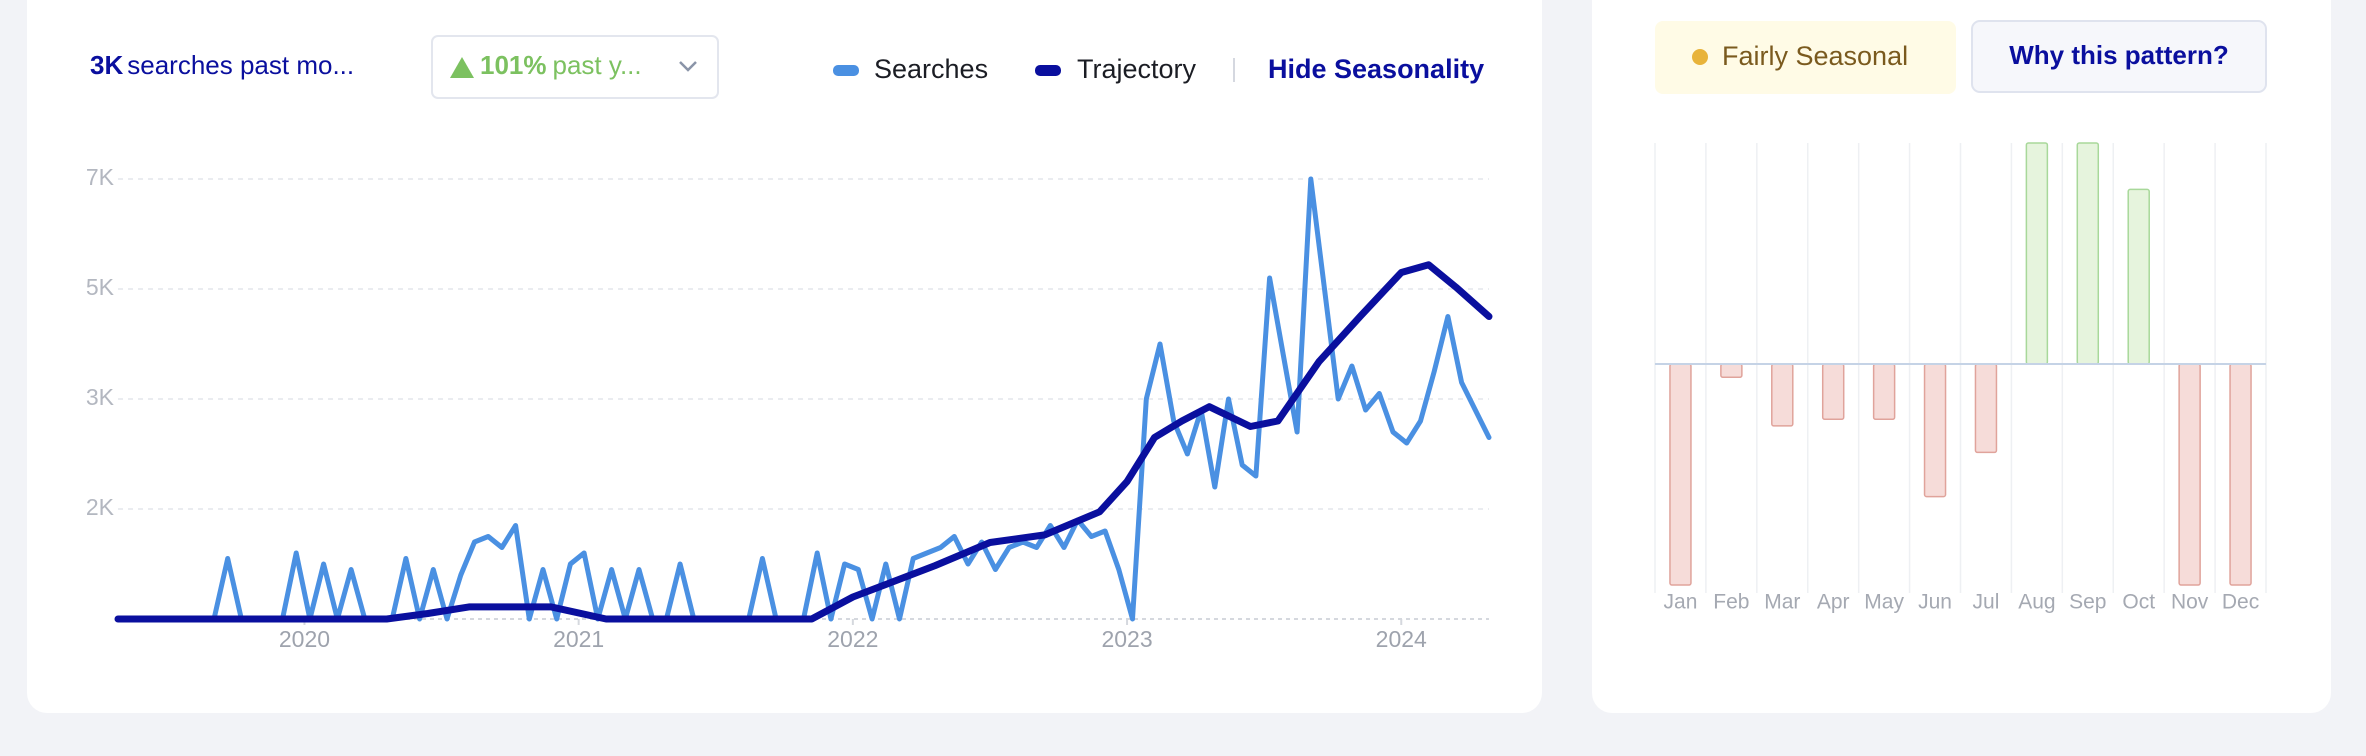 Image resolution: width=2366 pixels, height=756 pixels. I want to click on month-label: May, so click(1884, 602).